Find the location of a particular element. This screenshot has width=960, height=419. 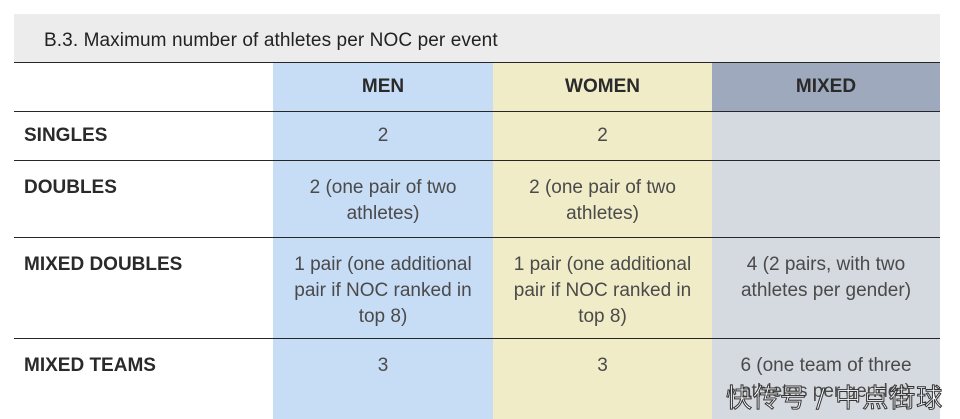

row-label: MIXED DOUBLES is located at coordinates (143, 288).